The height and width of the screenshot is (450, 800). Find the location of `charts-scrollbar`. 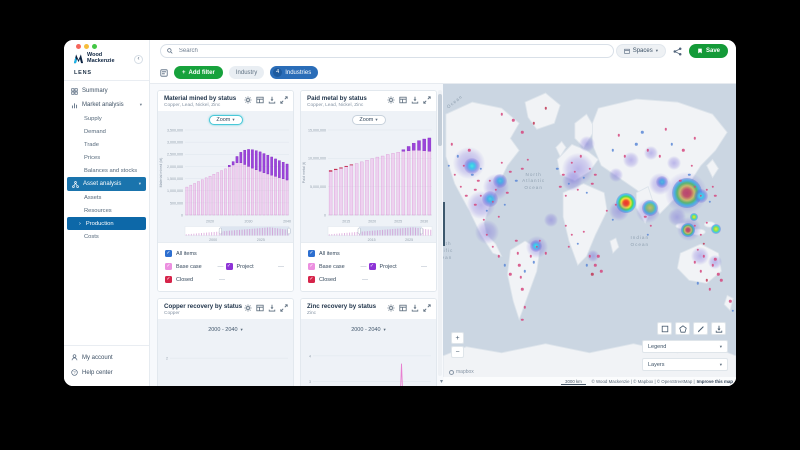

charts-scrollbar is located at coordinates (440, 233).